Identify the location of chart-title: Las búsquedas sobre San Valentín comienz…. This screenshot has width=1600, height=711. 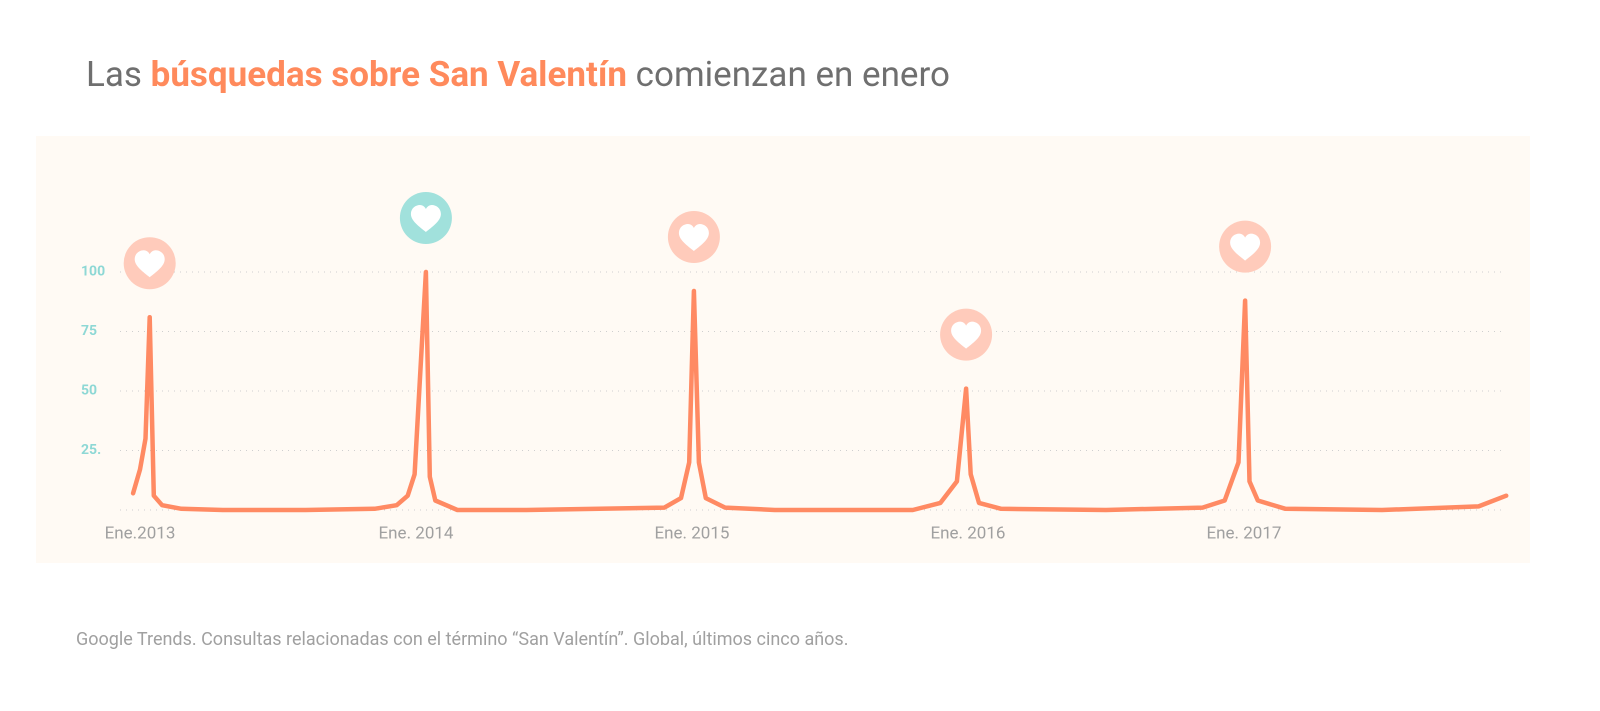
(518, 74).